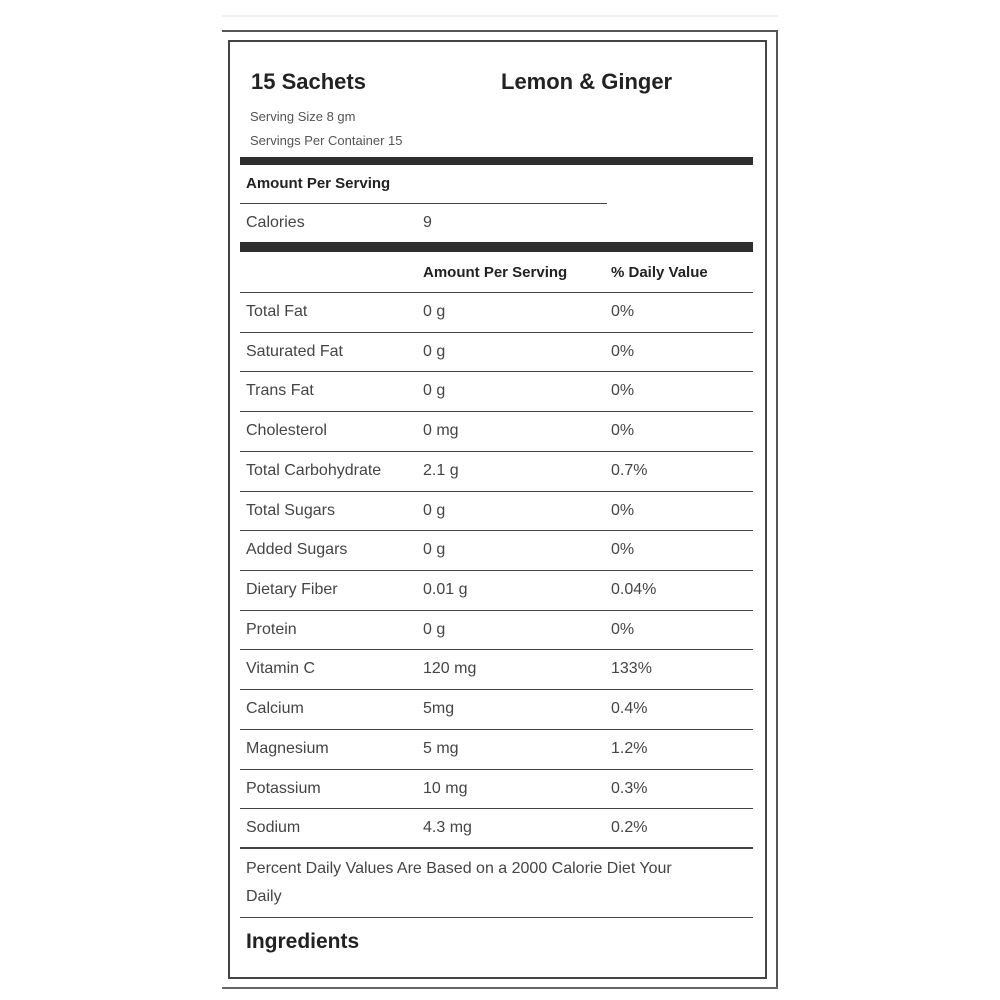 The height and width of the screenshot is (1000, 1000). I want to click on nutrient-name: Trans Fat, so click(280, 391).